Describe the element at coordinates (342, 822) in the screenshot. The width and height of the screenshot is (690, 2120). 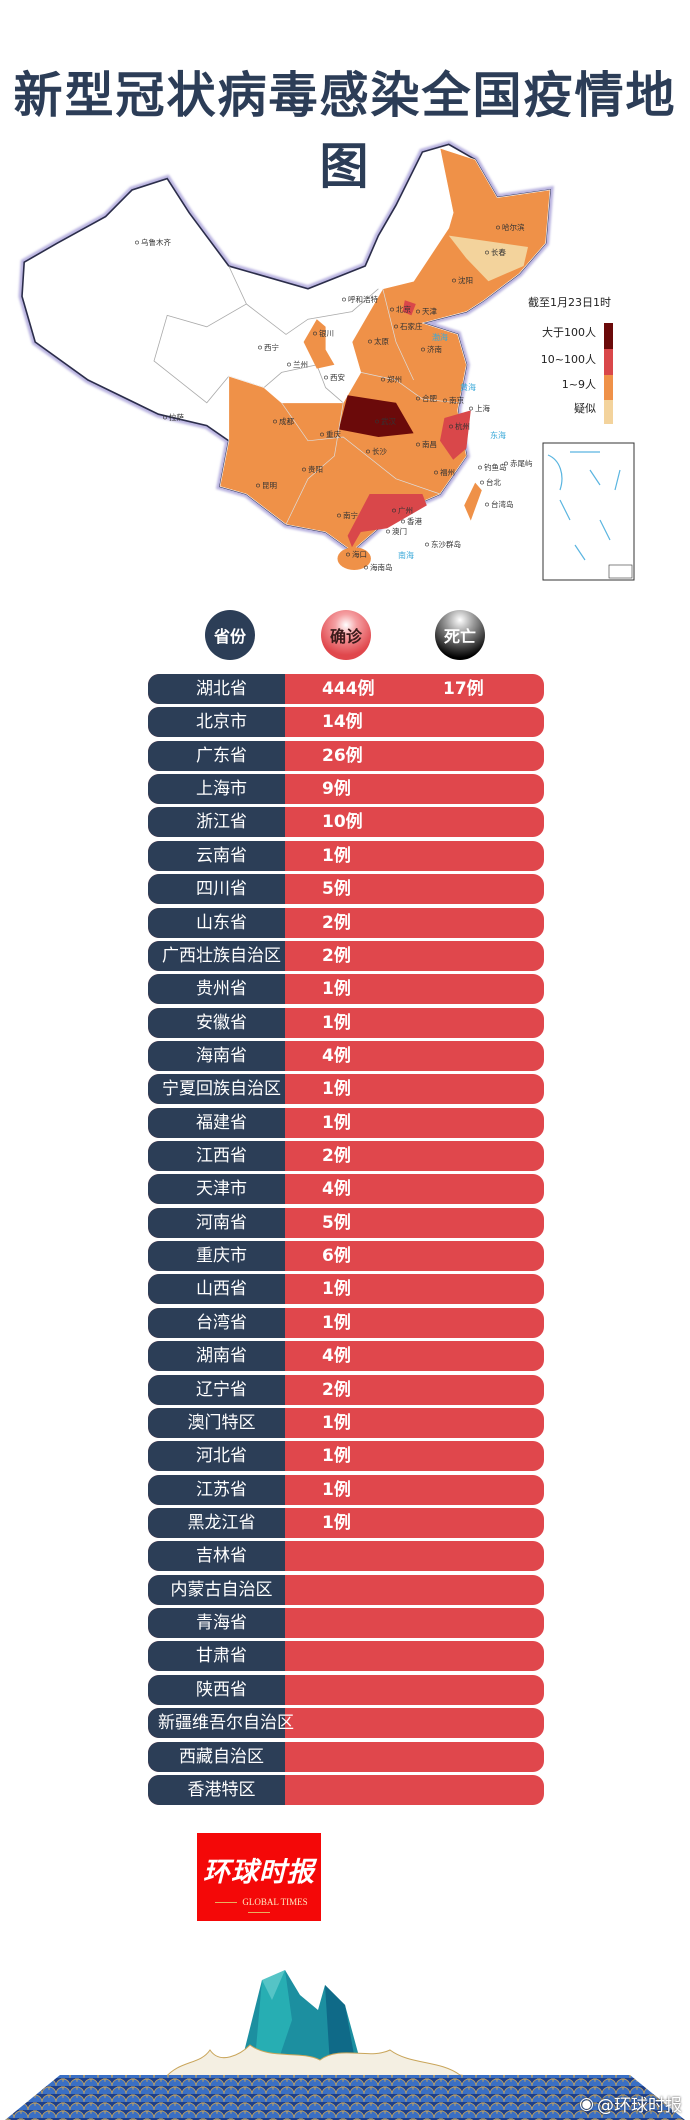
I see `confirmed-count: 10例` at that location.